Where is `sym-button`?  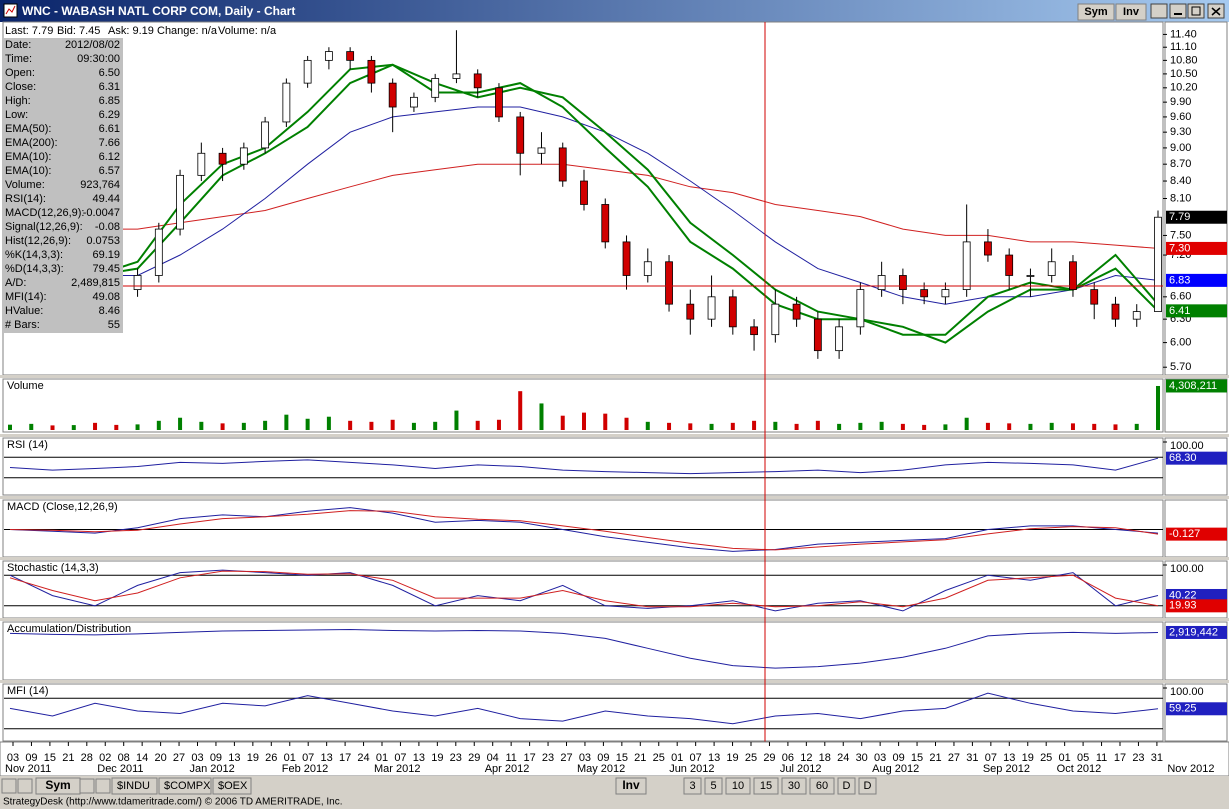 sym-button is located at coordinates (1096, 12).